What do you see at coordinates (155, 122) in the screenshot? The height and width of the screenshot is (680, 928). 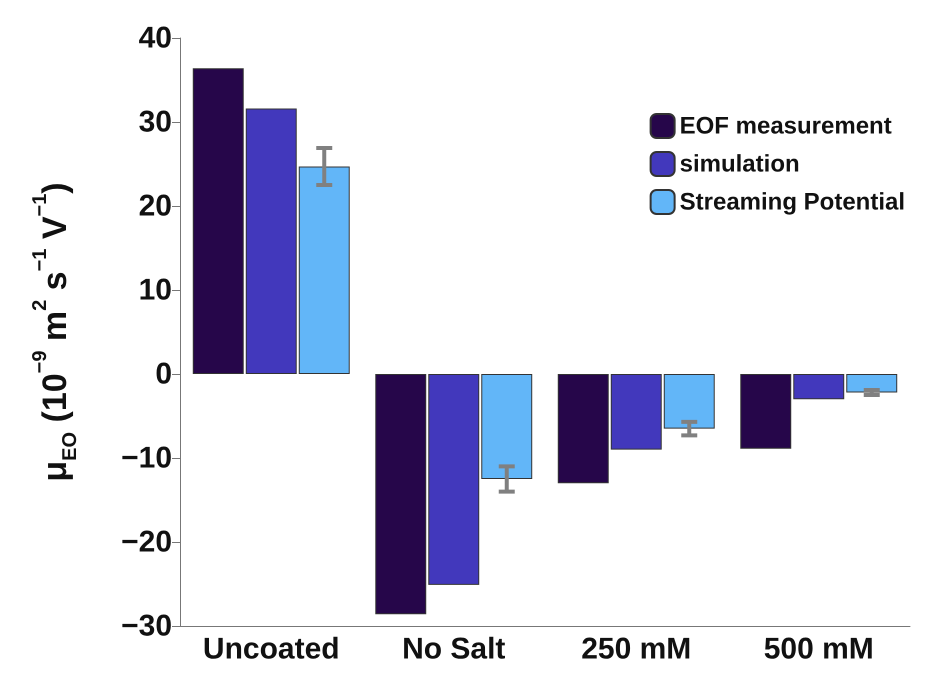 I see `y-tick-label: 30` at bounding box center [155, 122].